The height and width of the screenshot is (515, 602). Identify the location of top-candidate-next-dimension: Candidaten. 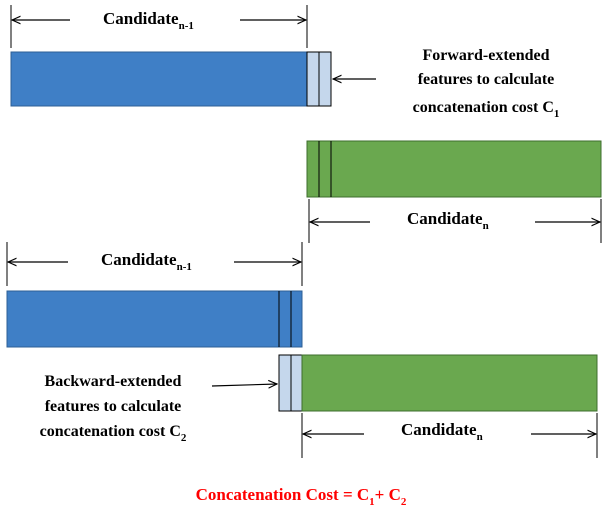
(455, 221).